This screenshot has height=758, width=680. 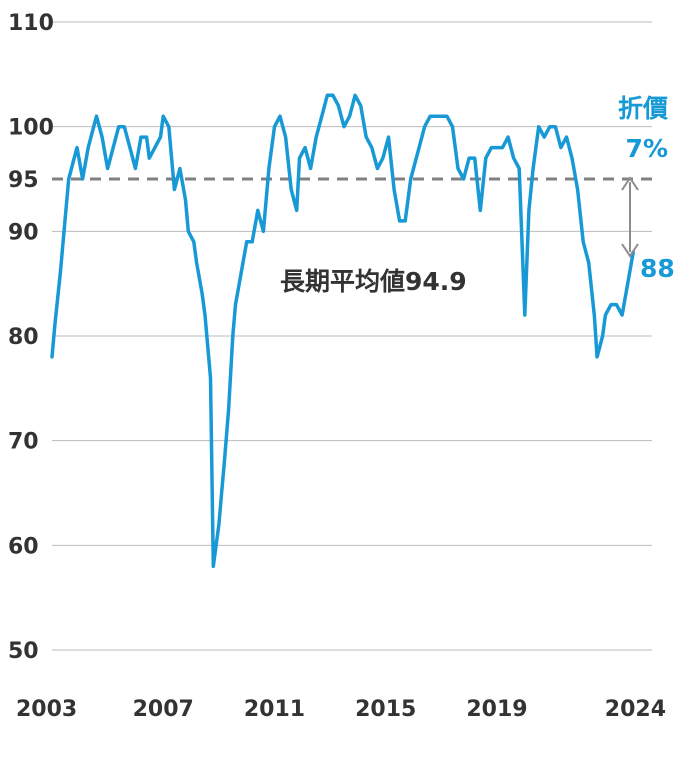 I want to click on y-tick-label-70: 70, so click(x=23, y=442).